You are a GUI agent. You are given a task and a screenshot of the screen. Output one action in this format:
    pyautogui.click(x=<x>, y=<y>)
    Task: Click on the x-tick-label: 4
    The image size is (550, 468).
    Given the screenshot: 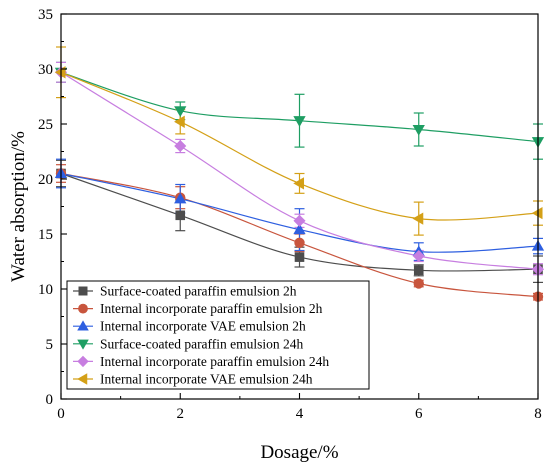 What is the action you would take?
    pyautogui.click(x=300, y=414)
    